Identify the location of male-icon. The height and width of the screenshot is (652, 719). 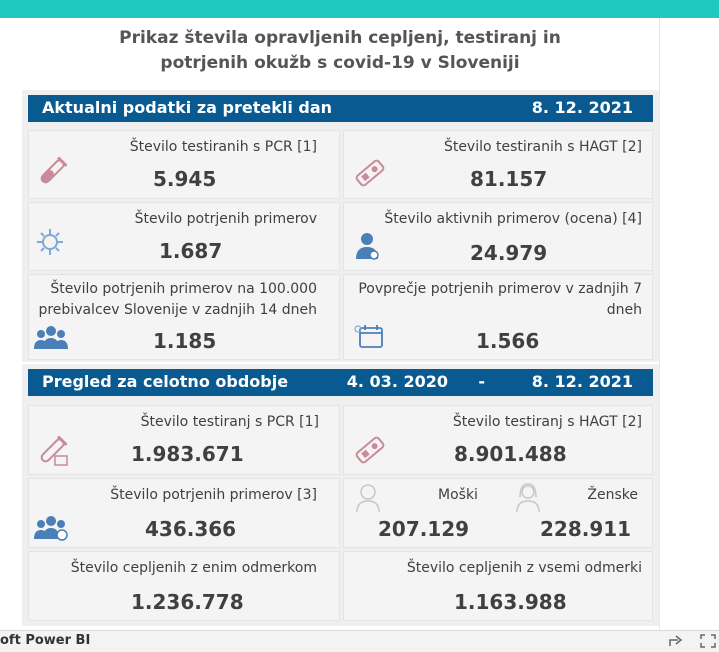
(368, 498).